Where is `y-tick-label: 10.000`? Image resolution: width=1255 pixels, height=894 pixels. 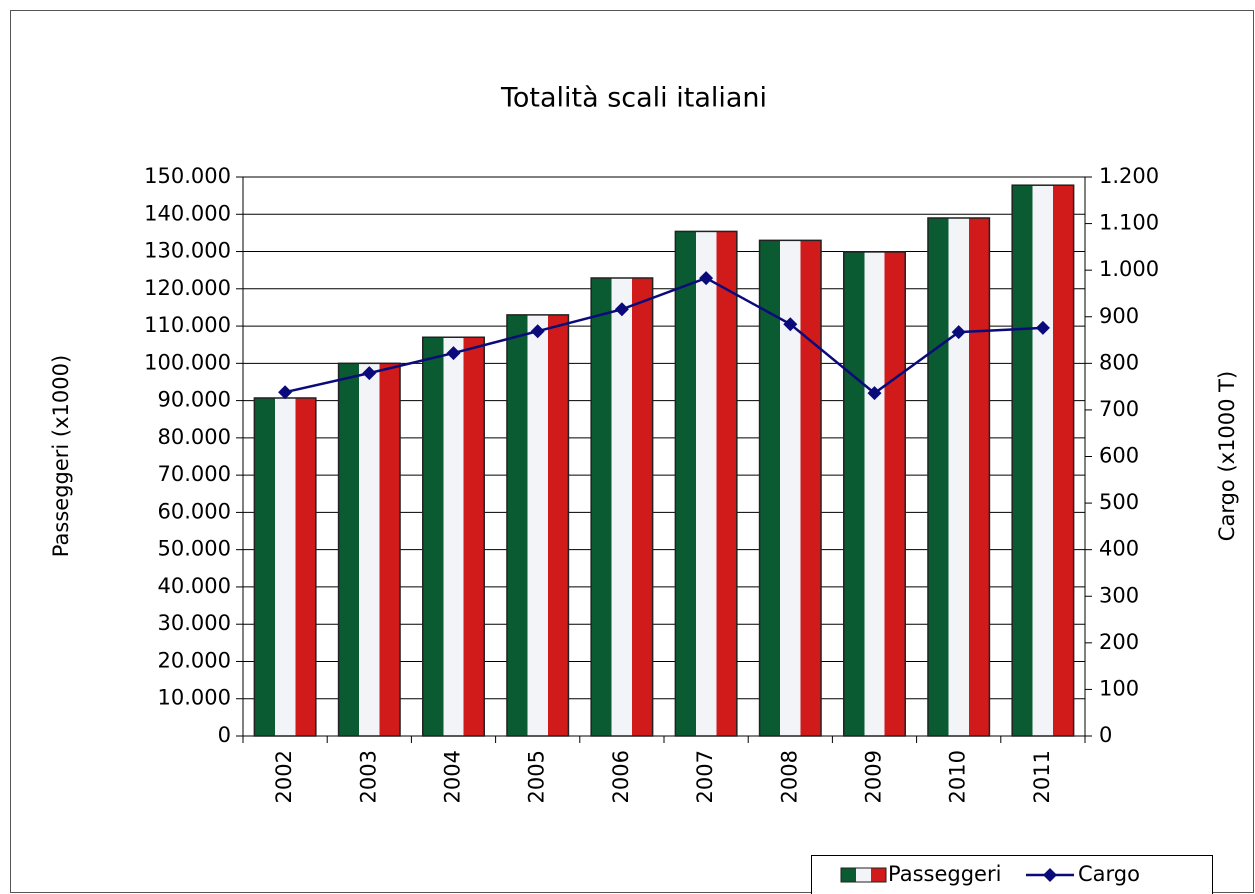
y-tick-label: 10.000 is located at coordinates (194, 698).